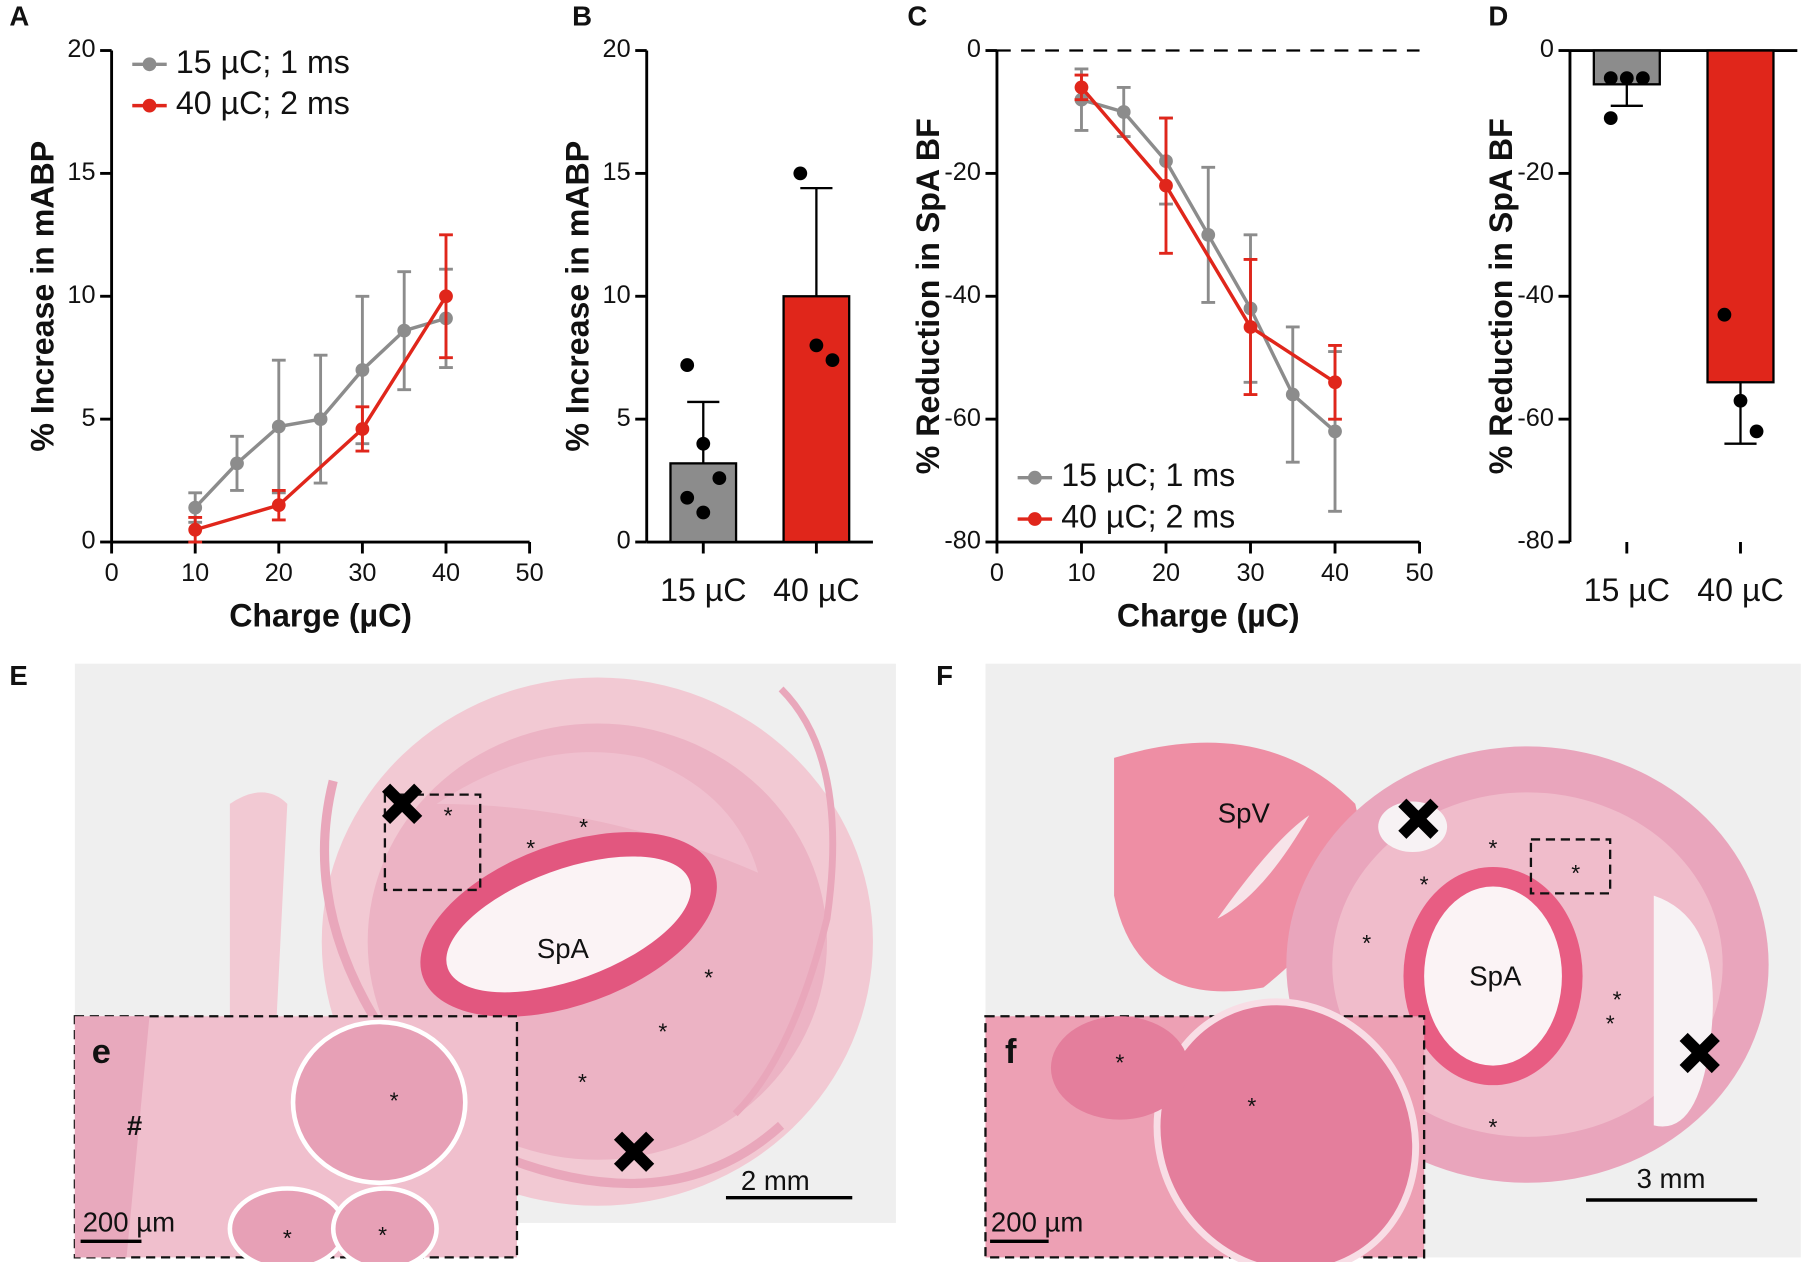 The image size is (1801, 1262). What do you see at coordinates (962, 541) in the screenshot?
I see `y-tick-label: -80` at bounding box center [962, 541].